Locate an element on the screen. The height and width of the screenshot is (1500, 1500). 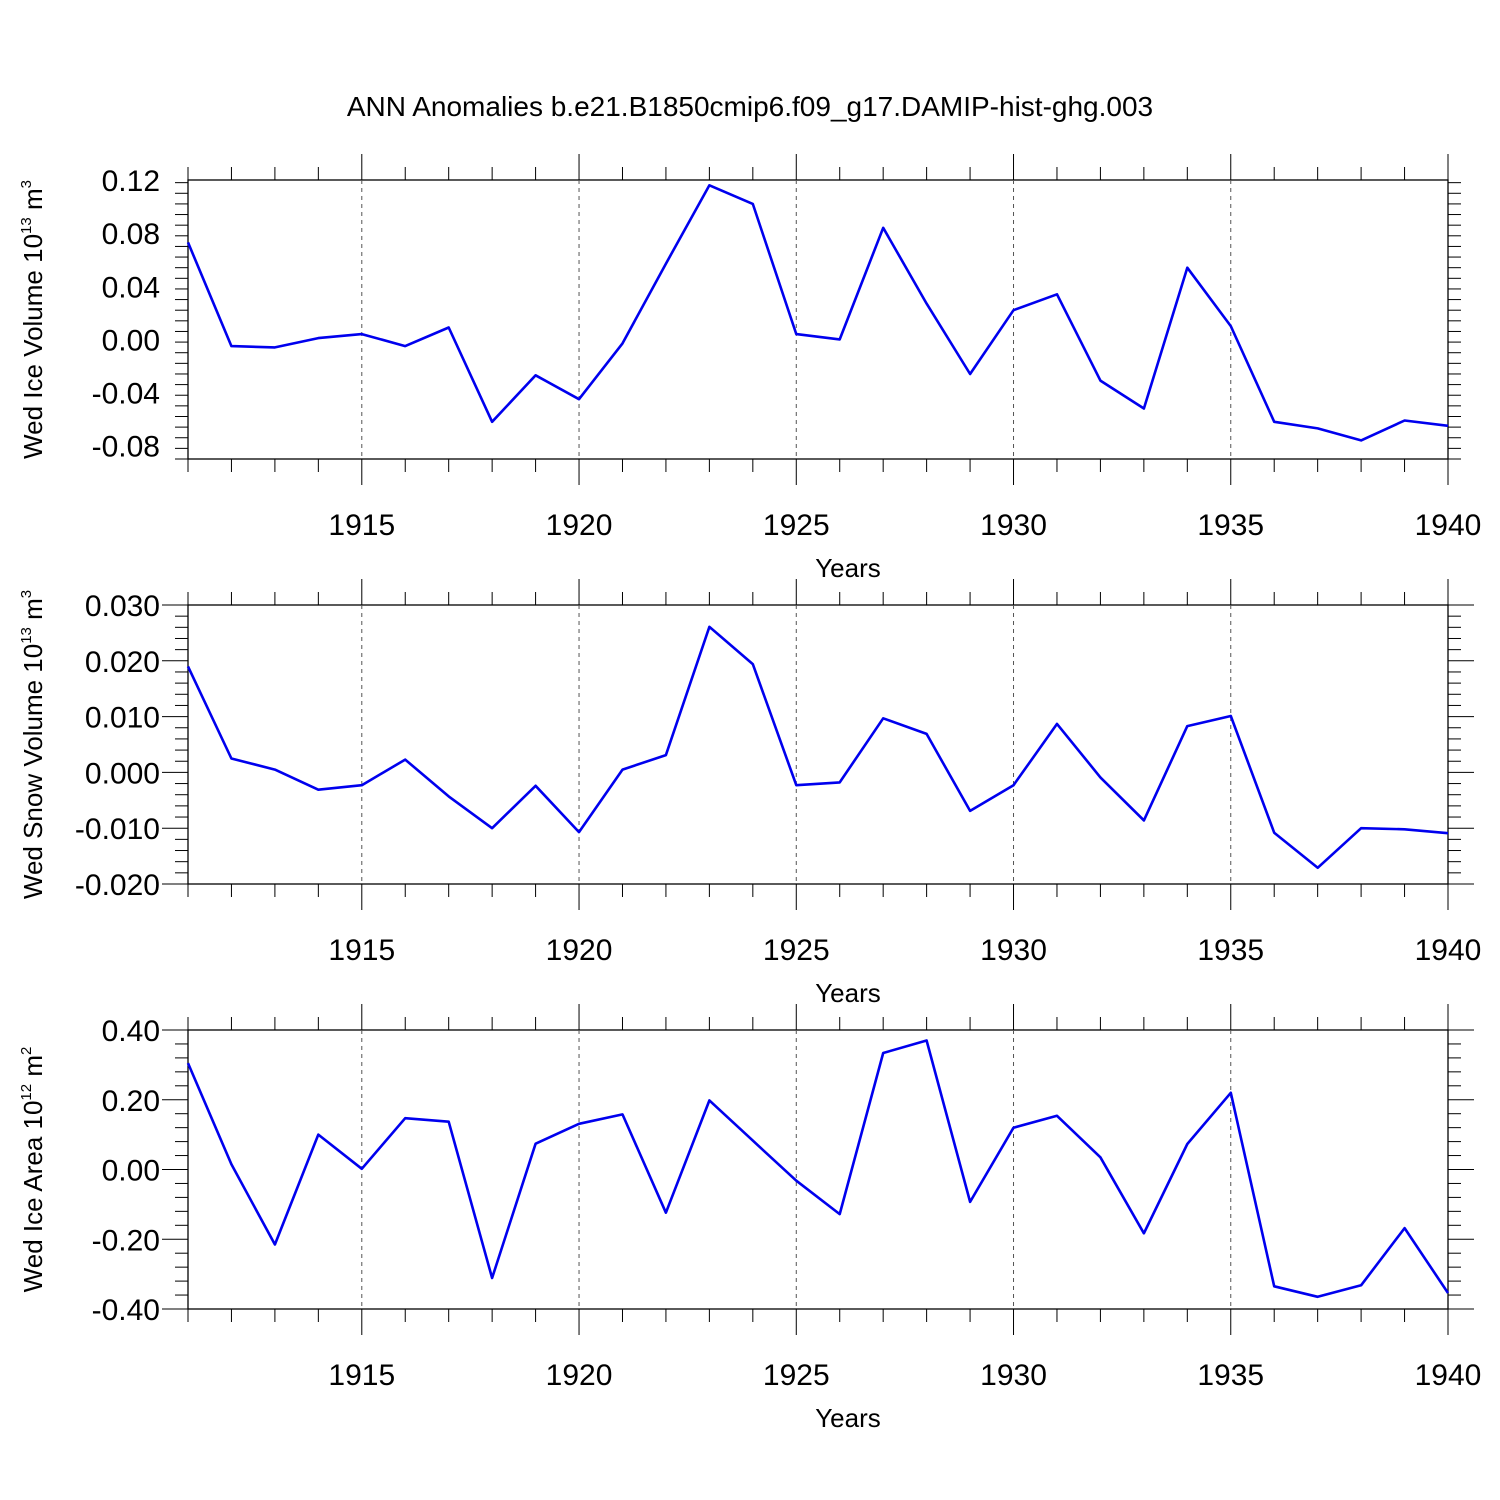
y-axis-label: Wed Snow Volume 1013 m3 is located at coordinates (33, 744).